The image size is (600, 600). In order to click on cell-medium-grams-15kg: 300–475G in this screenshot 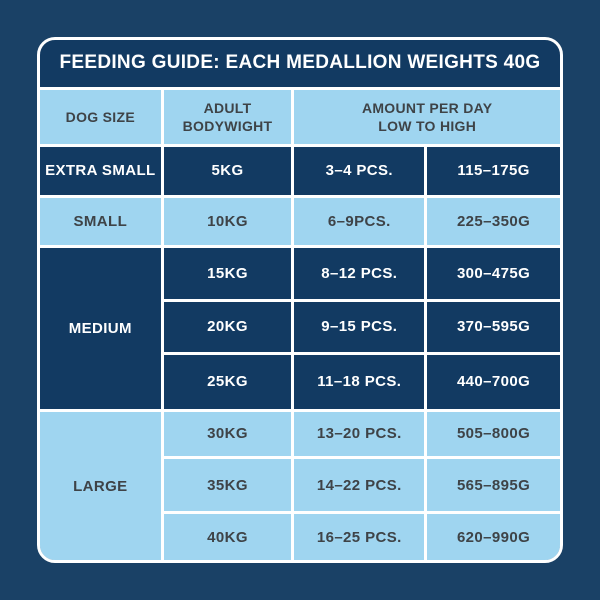, I will do `click(493, 273)`.